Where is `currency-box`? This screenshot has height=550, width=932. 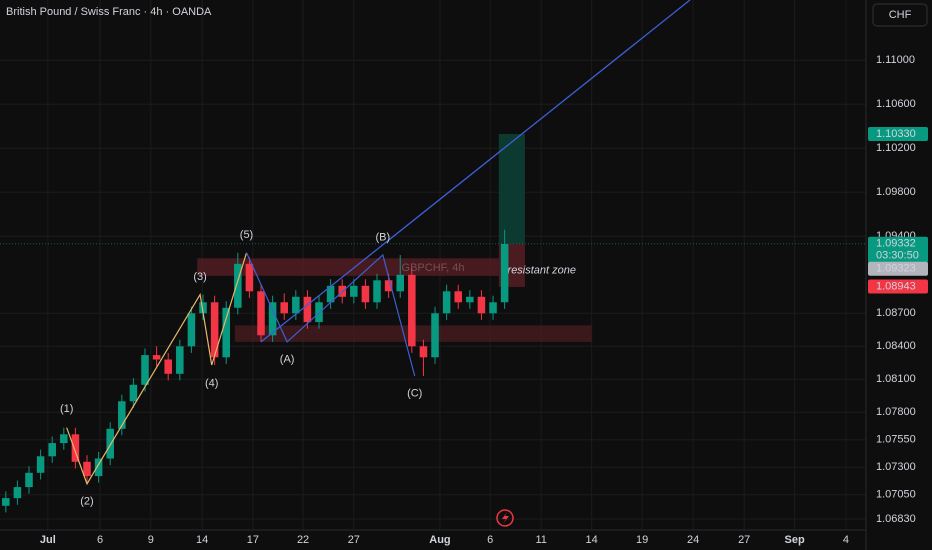 currency-box is located at coordinates (900, 15).